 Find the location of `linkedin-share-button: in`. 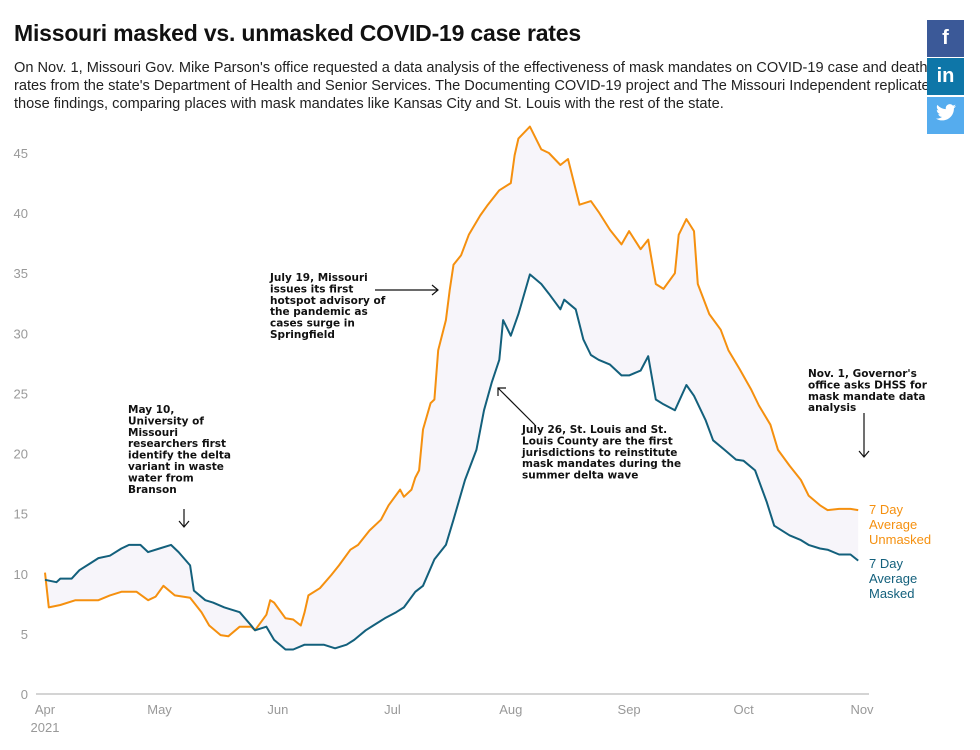

linkedin-share-button: in is located at coordinates (945, 76).